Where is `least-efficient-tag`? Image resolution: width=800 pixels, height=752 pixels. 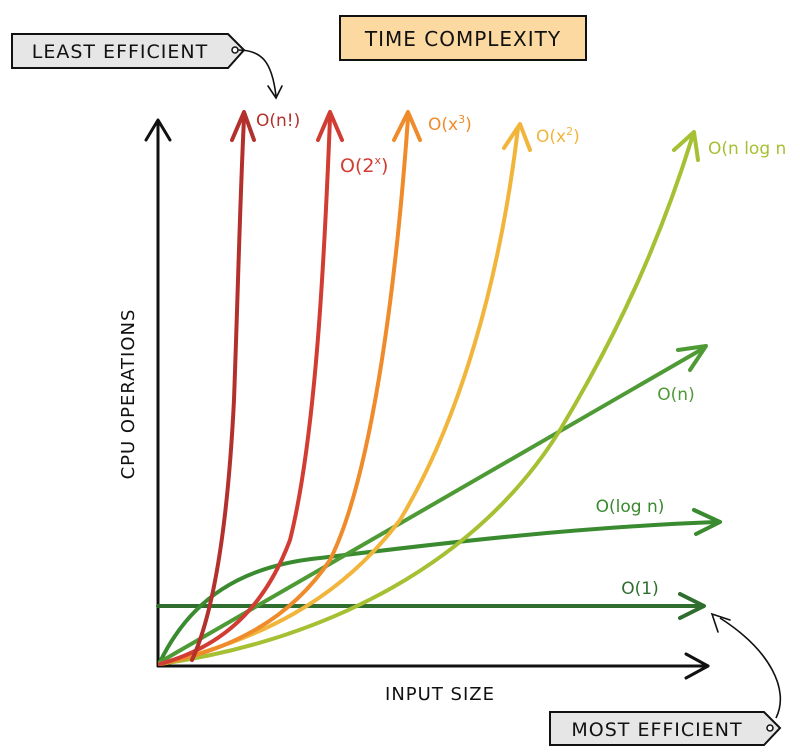 least-efficient-tag is located at coordinates (128, 51).